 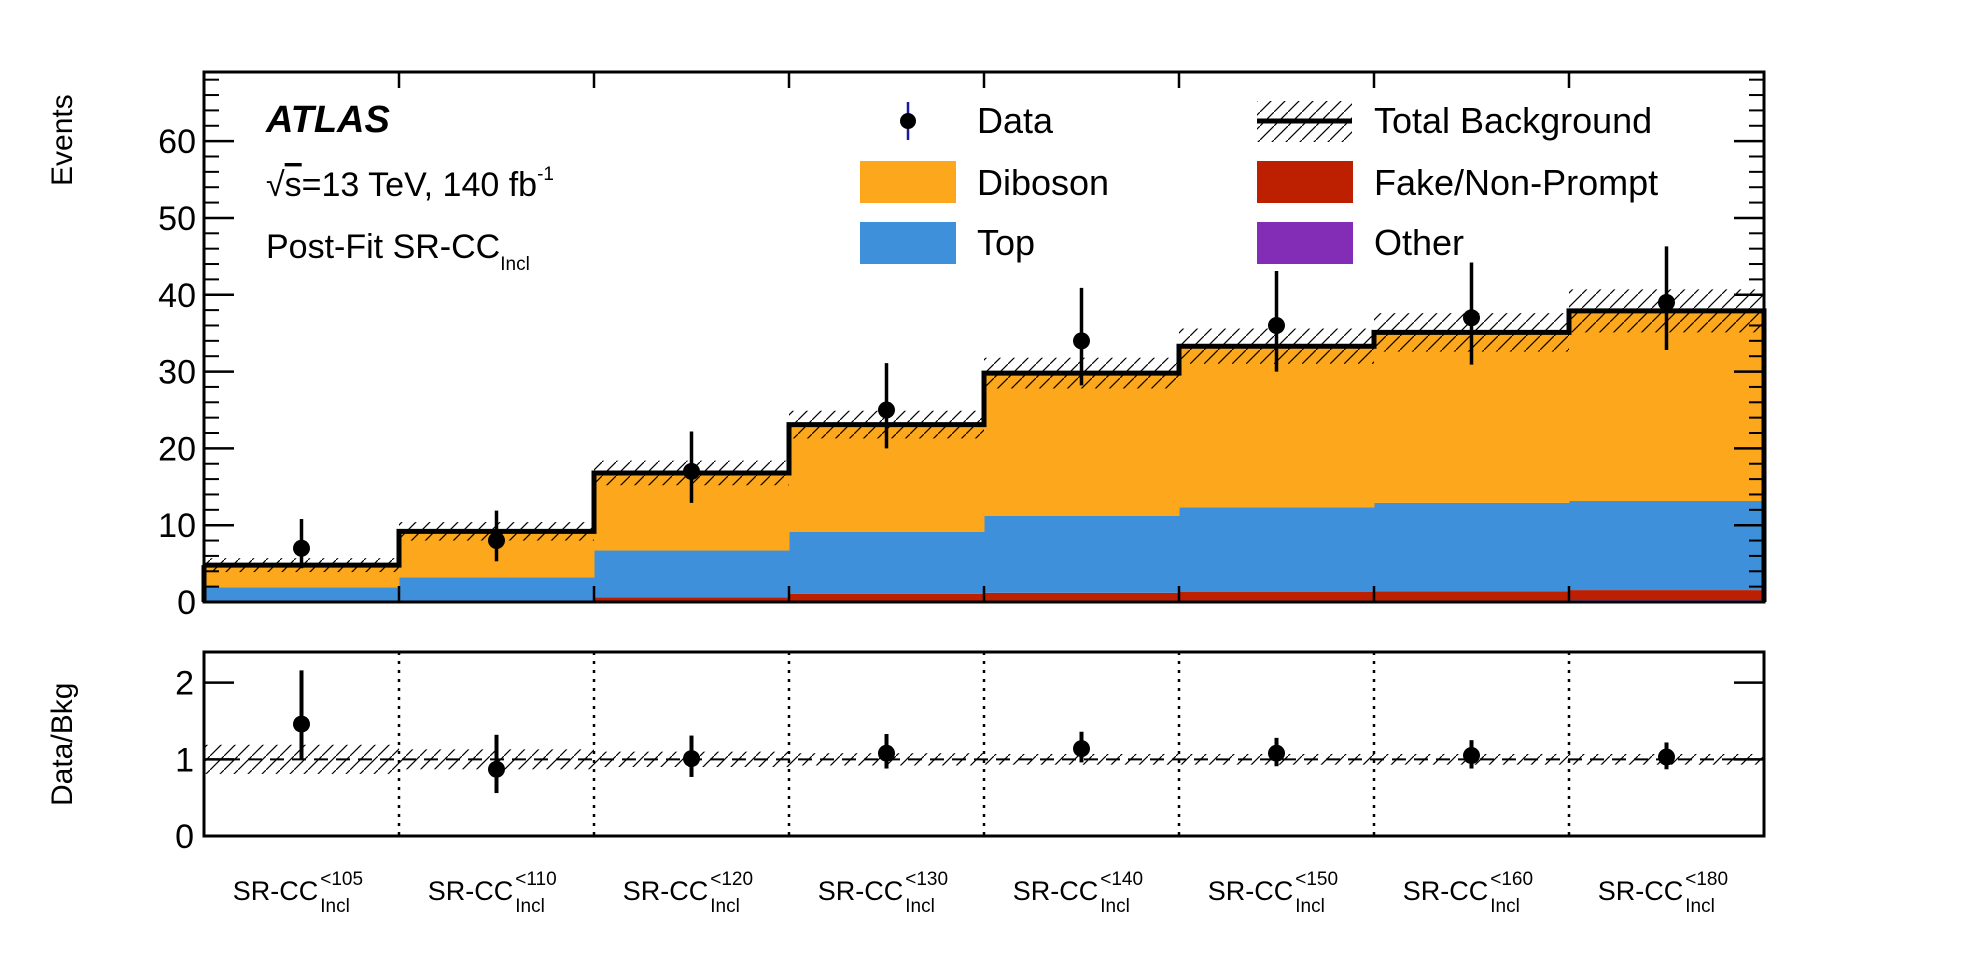 What do you see at coordinates (515, 264) in the screenshot?
I see `region-sub: Incl` at bounding box center [515, 264].